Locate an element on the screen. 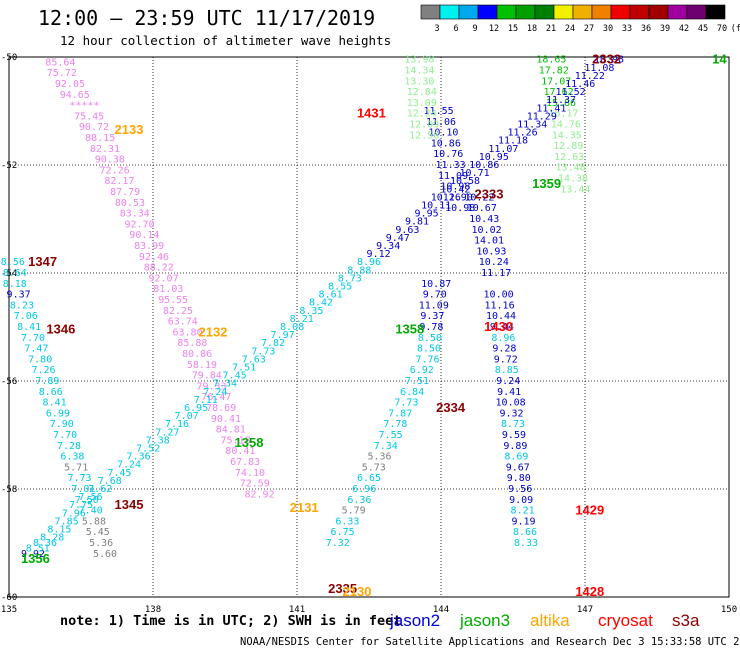 The height and width of the screenshot is (650, 740). wave-height-point: 6.65 is located at coordinates (369, 478).